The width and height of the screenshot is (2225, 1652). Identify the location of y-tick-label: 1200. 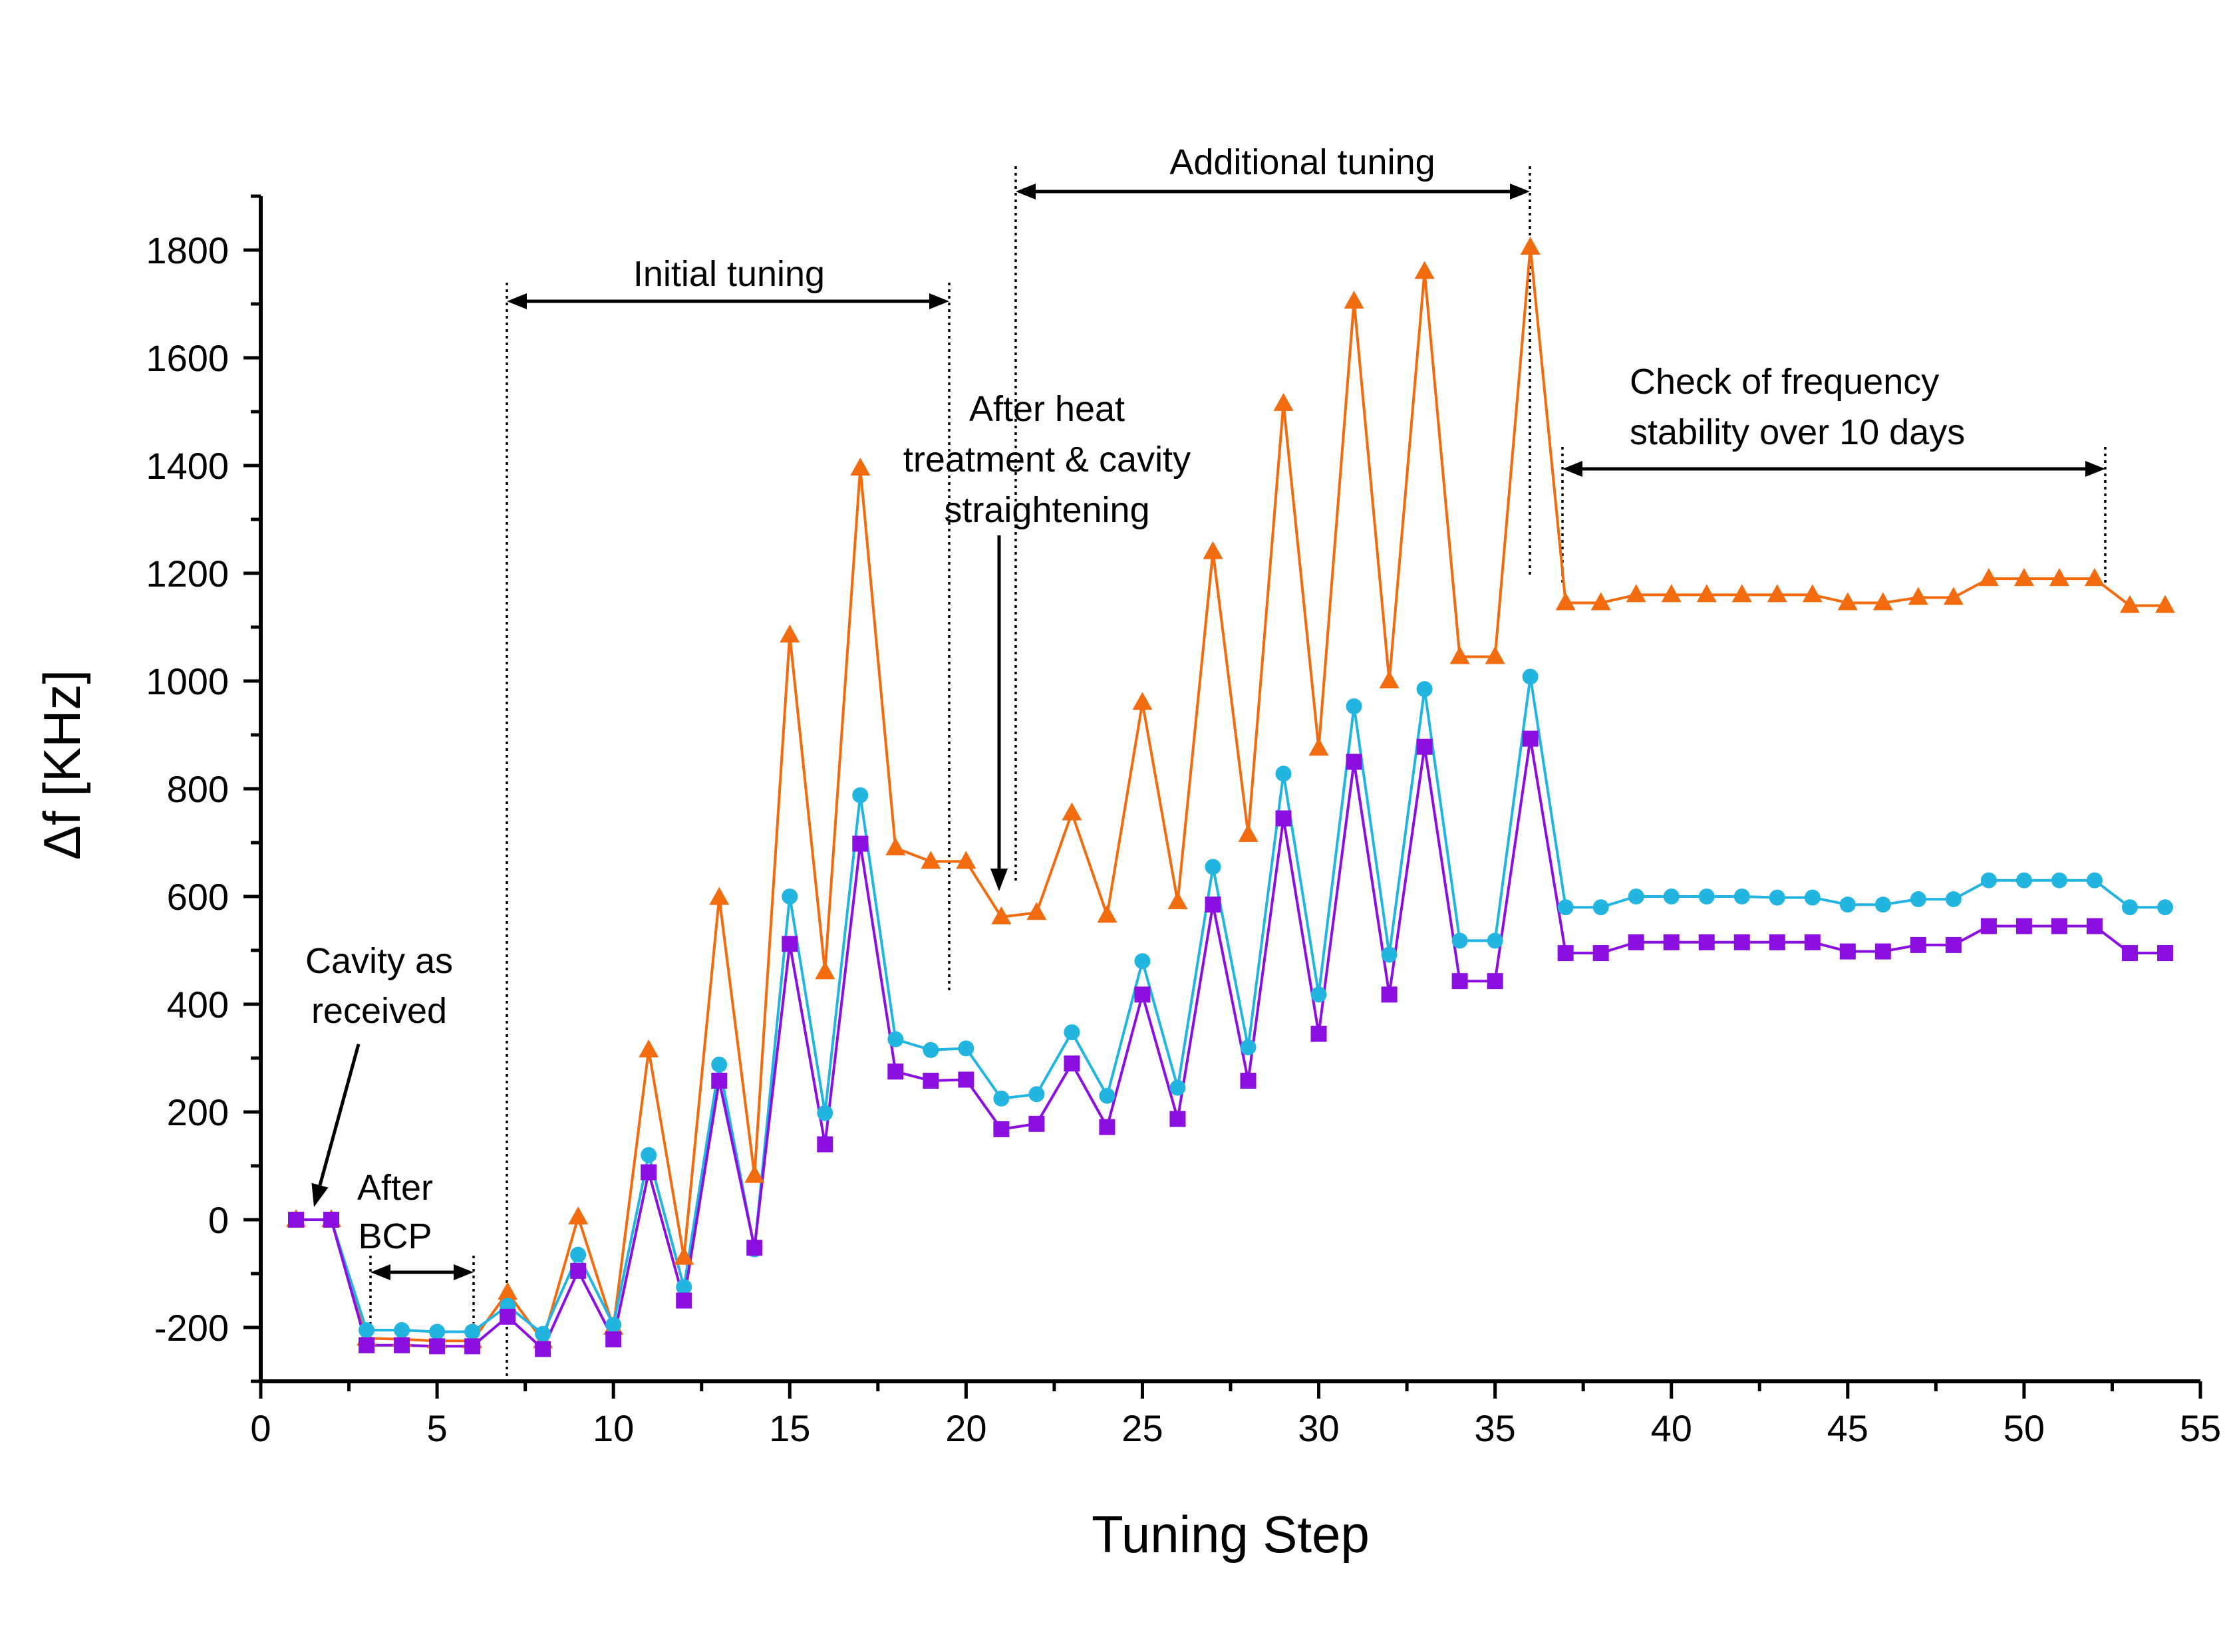
(187, 574).